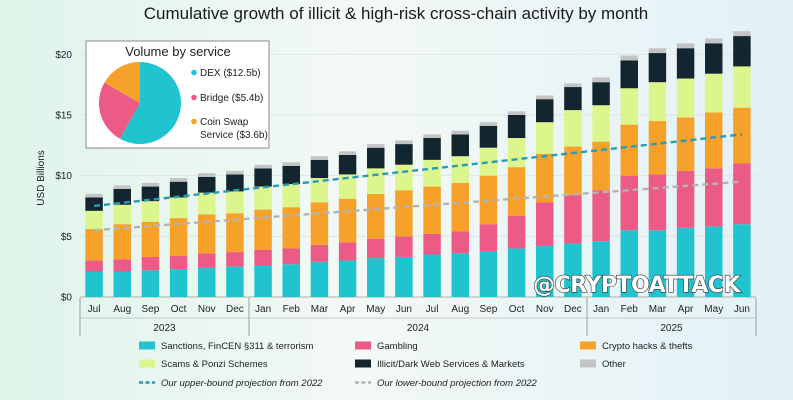  I want to click on legend-label: Scams & Ponzi Schemes, so click(214, 364).